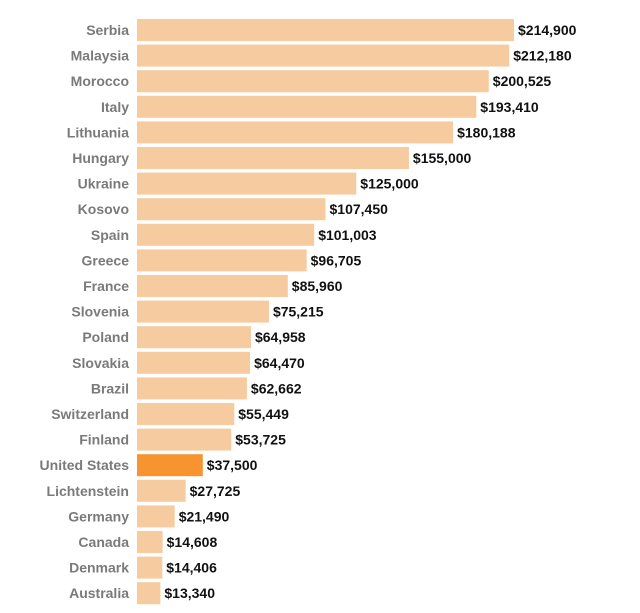  I want to click on value-label: $13,340, so click(189, 593).